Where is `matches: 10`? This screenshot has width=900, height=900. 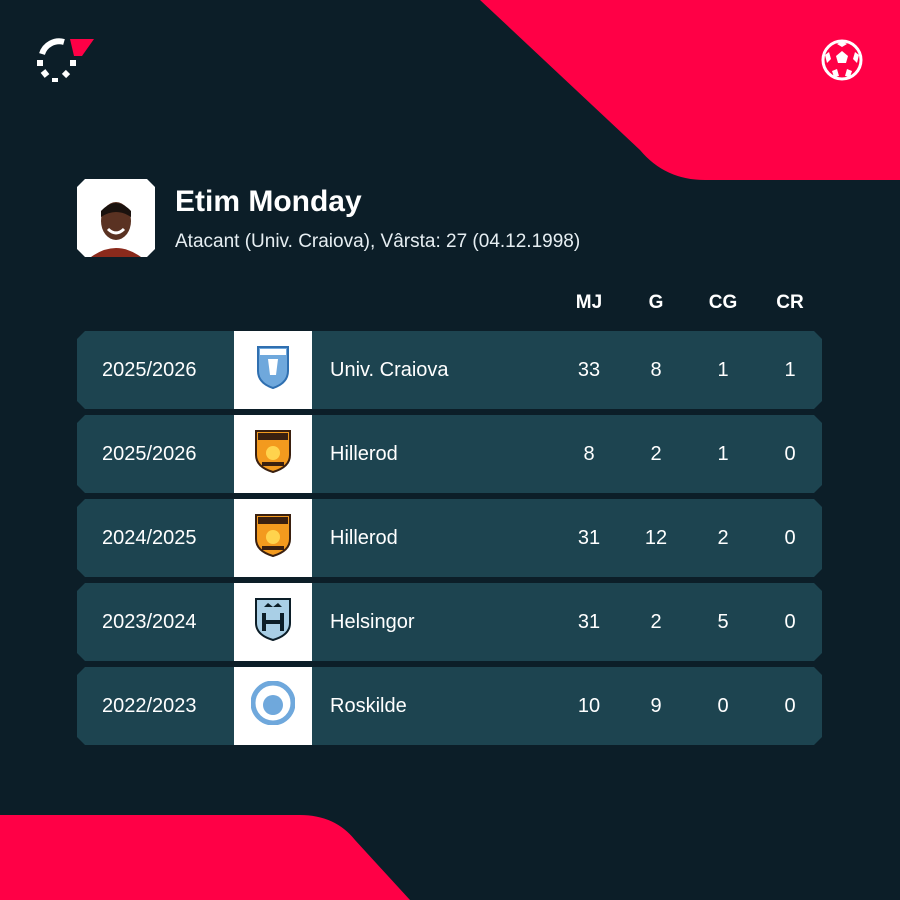
matches: 10 is located at coordinates (589, 706).